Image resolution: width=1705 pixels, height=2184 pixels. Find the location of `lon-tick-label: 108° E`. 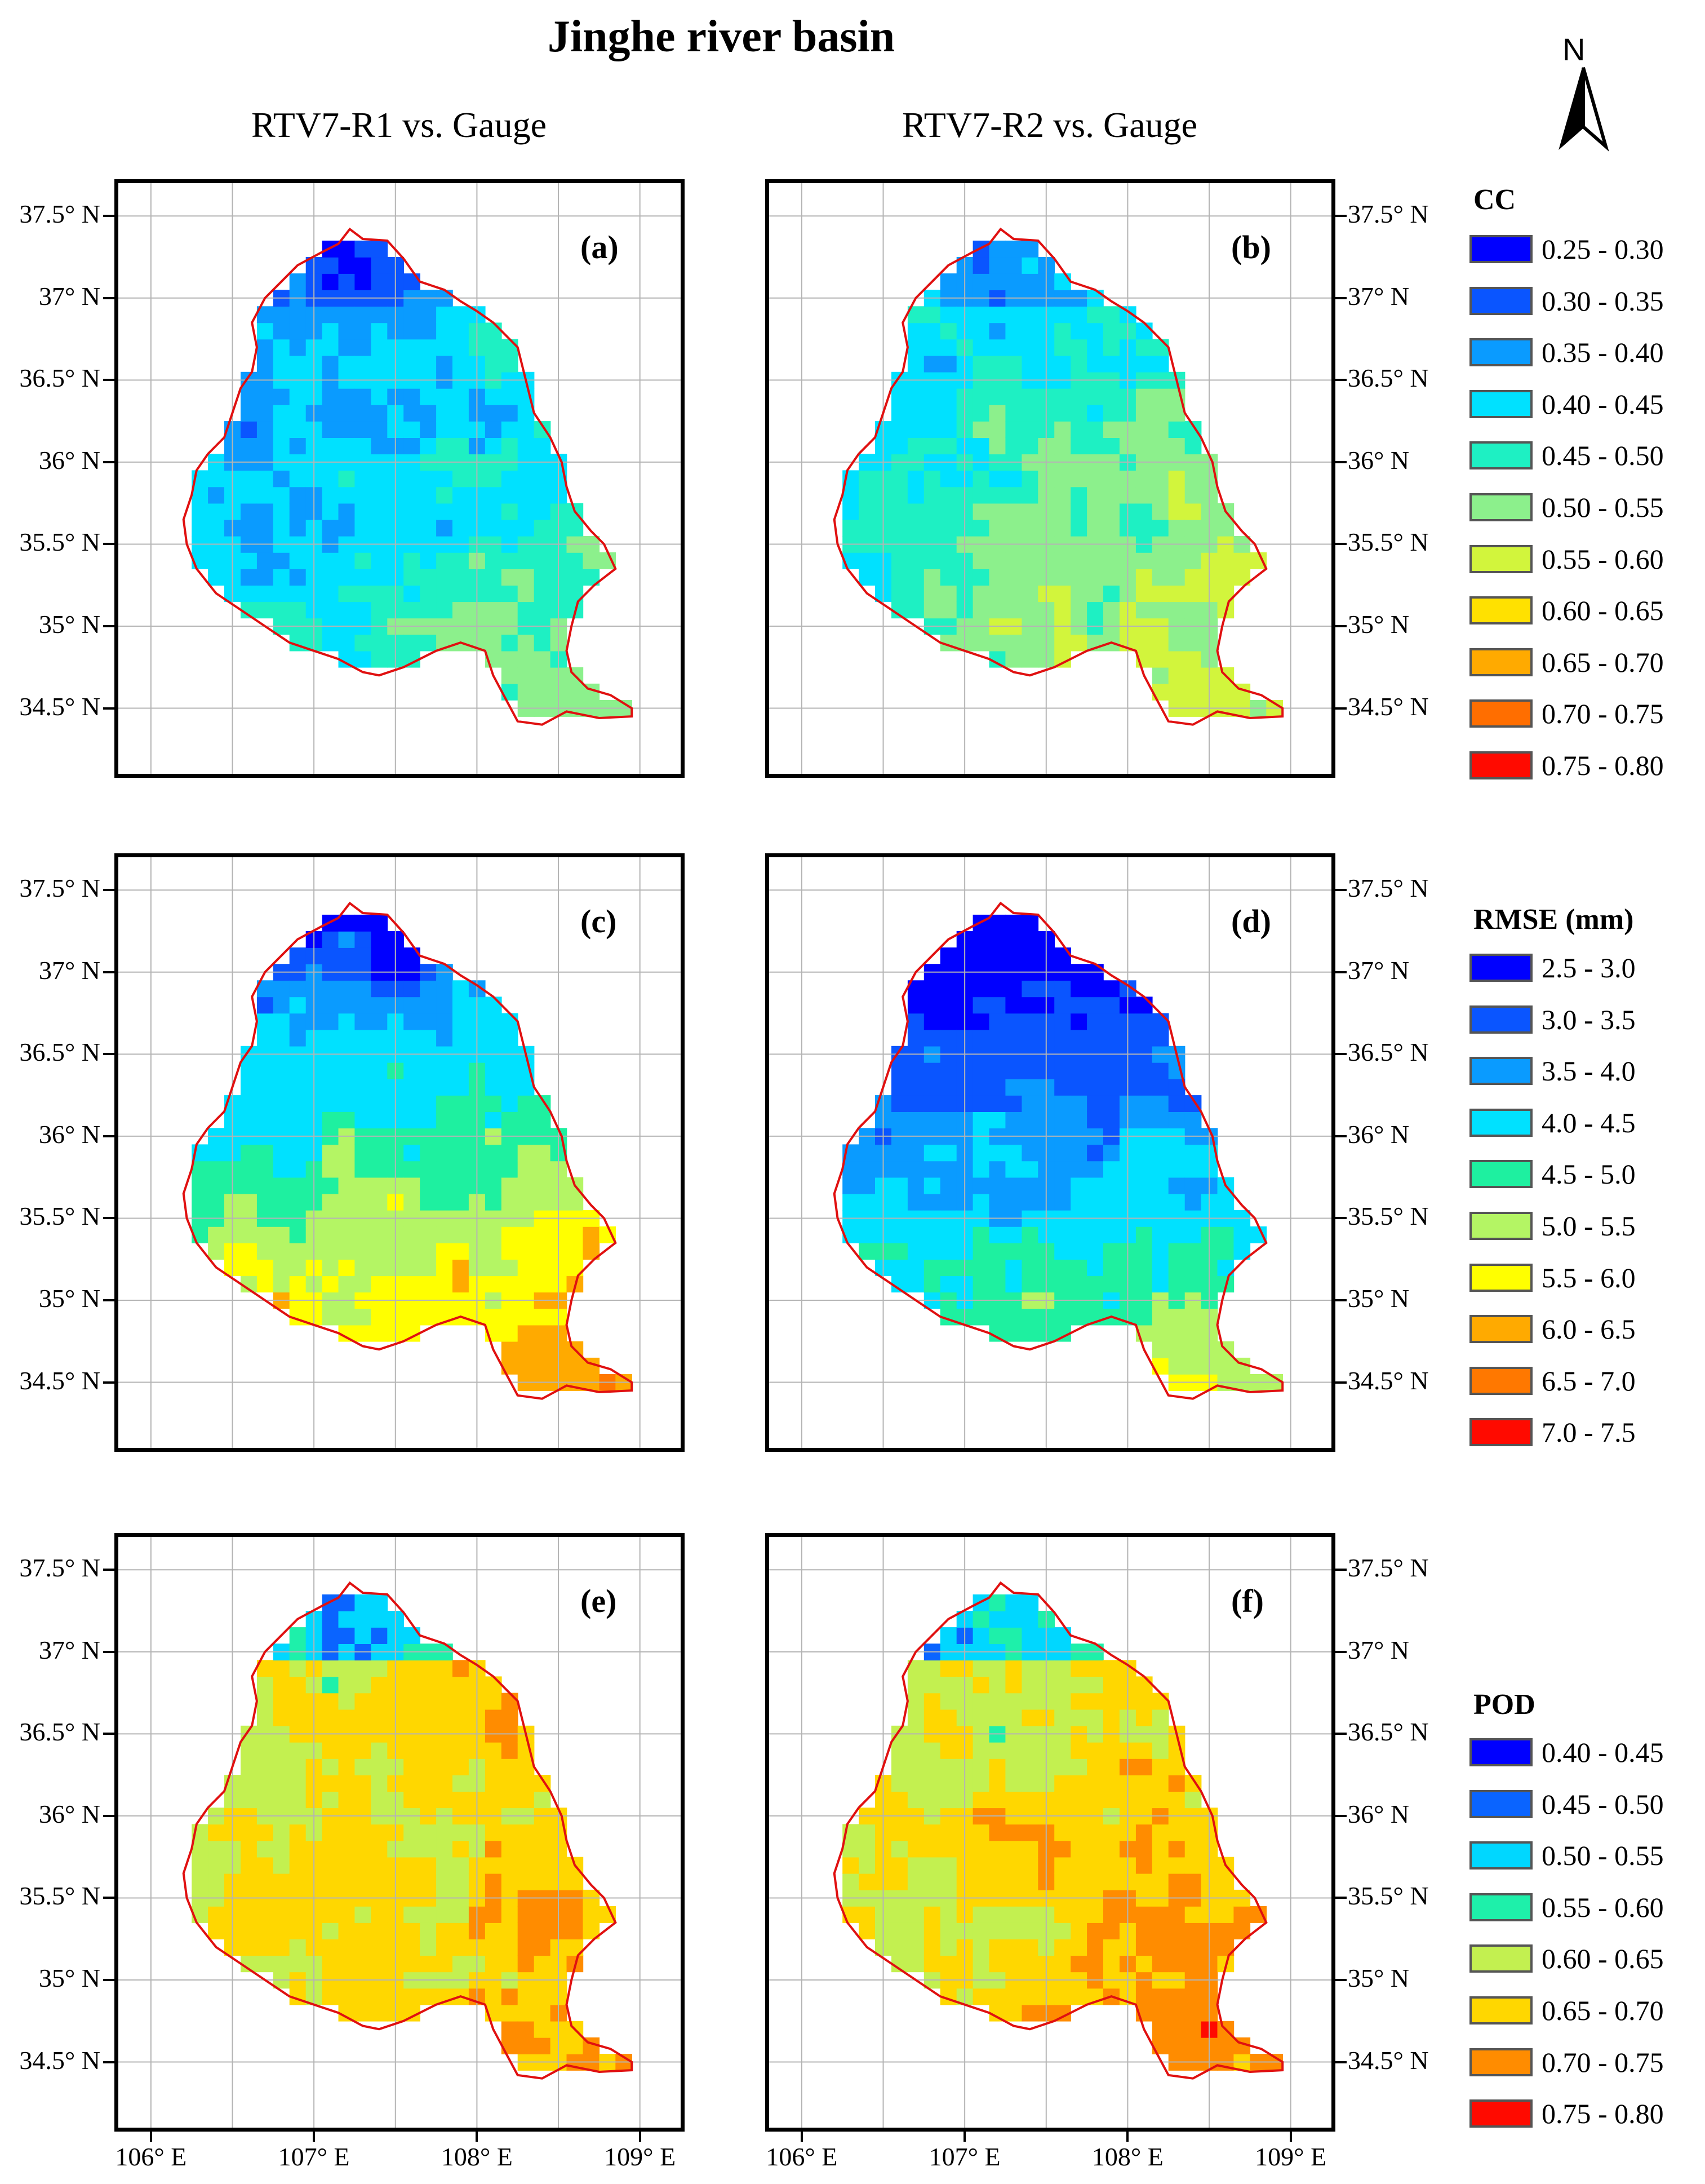

lon-tick-label: 108° E is located at coordinates (477, 2156).